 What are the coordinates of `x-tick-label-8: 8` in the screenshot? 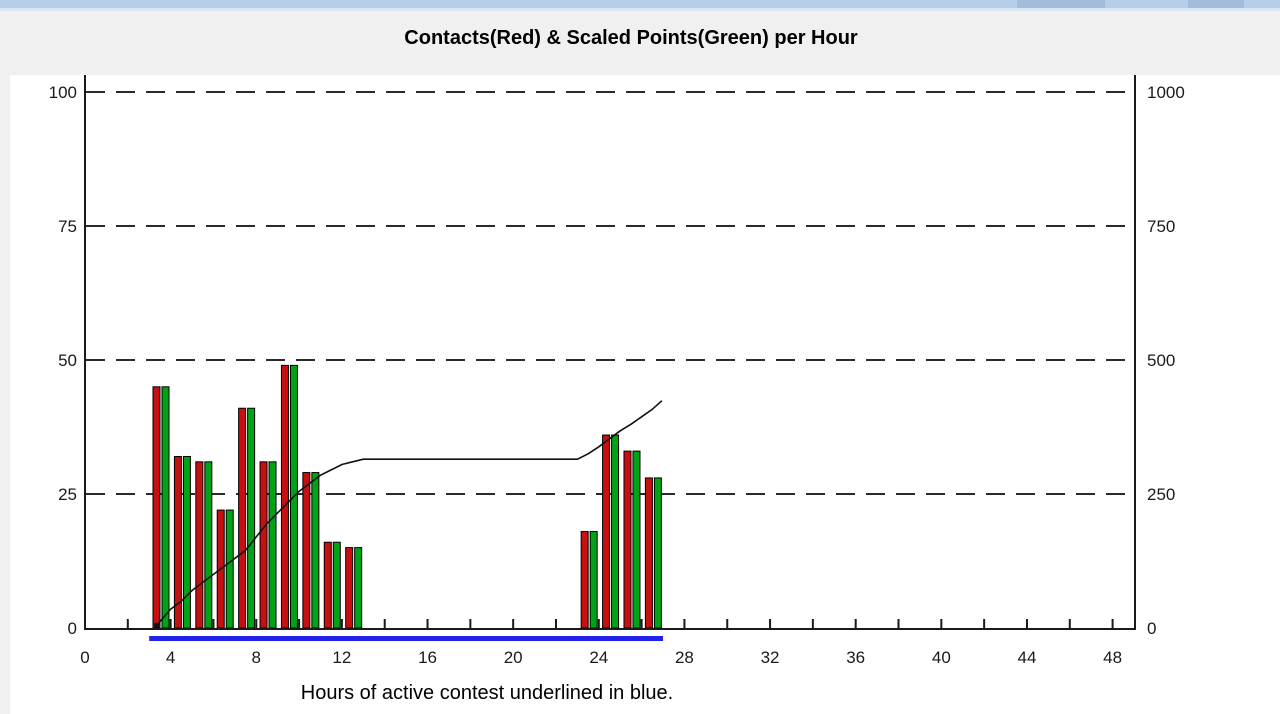 It's located at (256, 657).